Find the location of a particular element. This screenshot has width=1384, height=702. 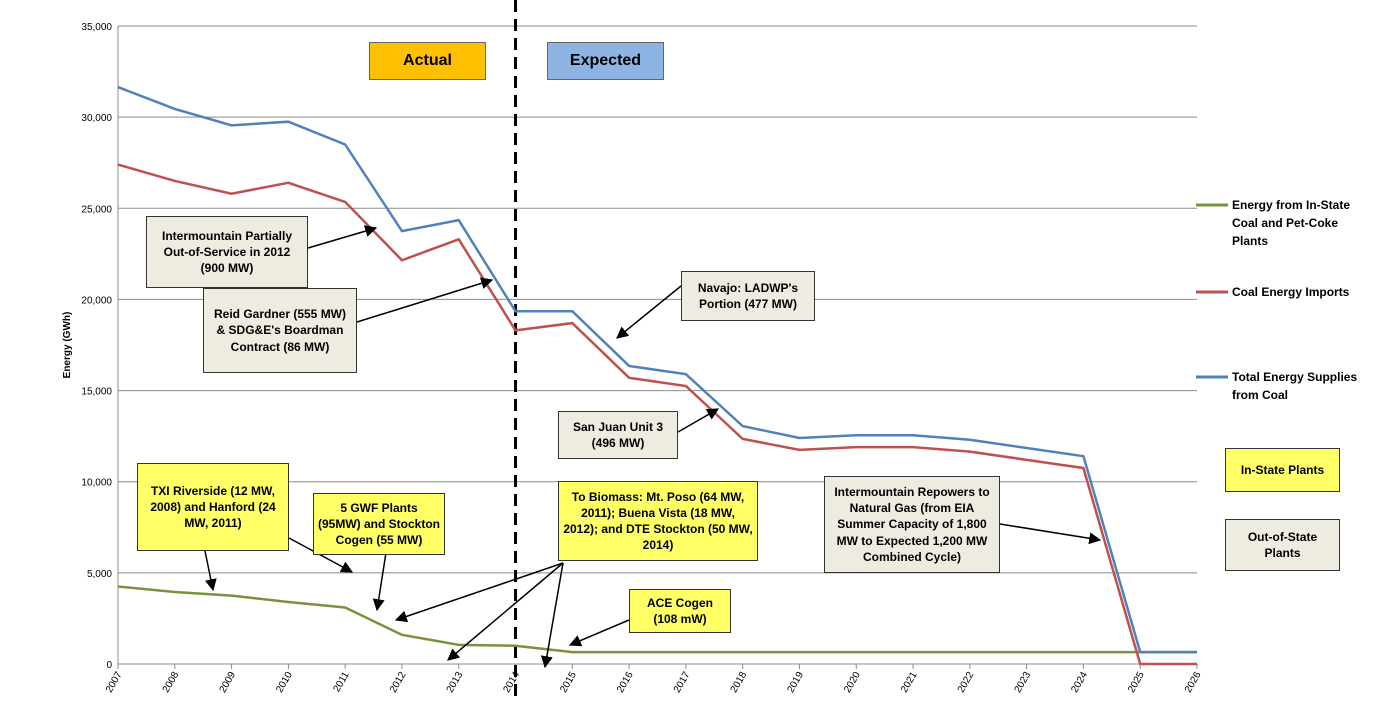

annotation-box: Navajo: LADWP's Portion (477 MW) is located at coordinates (748, 296).